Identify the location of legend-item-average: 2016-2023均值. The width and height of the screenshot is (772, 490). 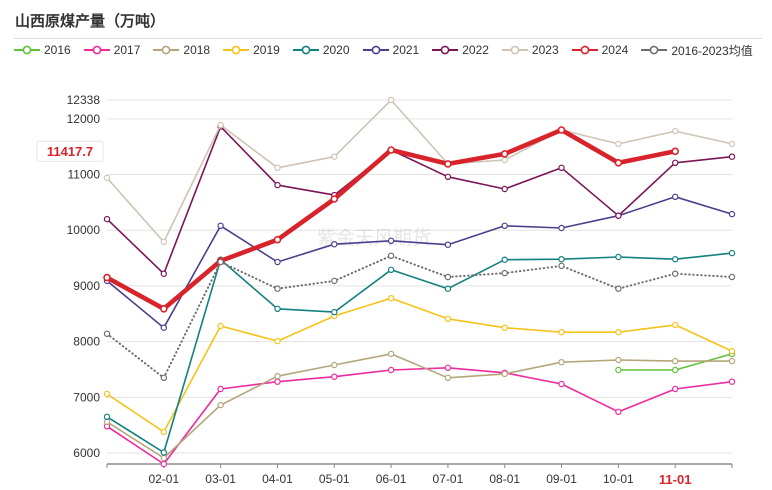
(697, 50).